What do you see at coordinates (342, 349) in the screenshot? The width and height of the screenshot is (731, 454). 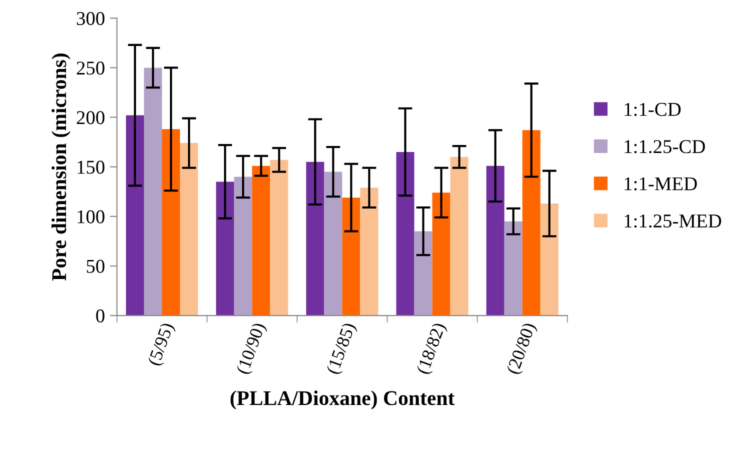 I see `x-tick-label: (15/85)` at bounding box center [342, 349].